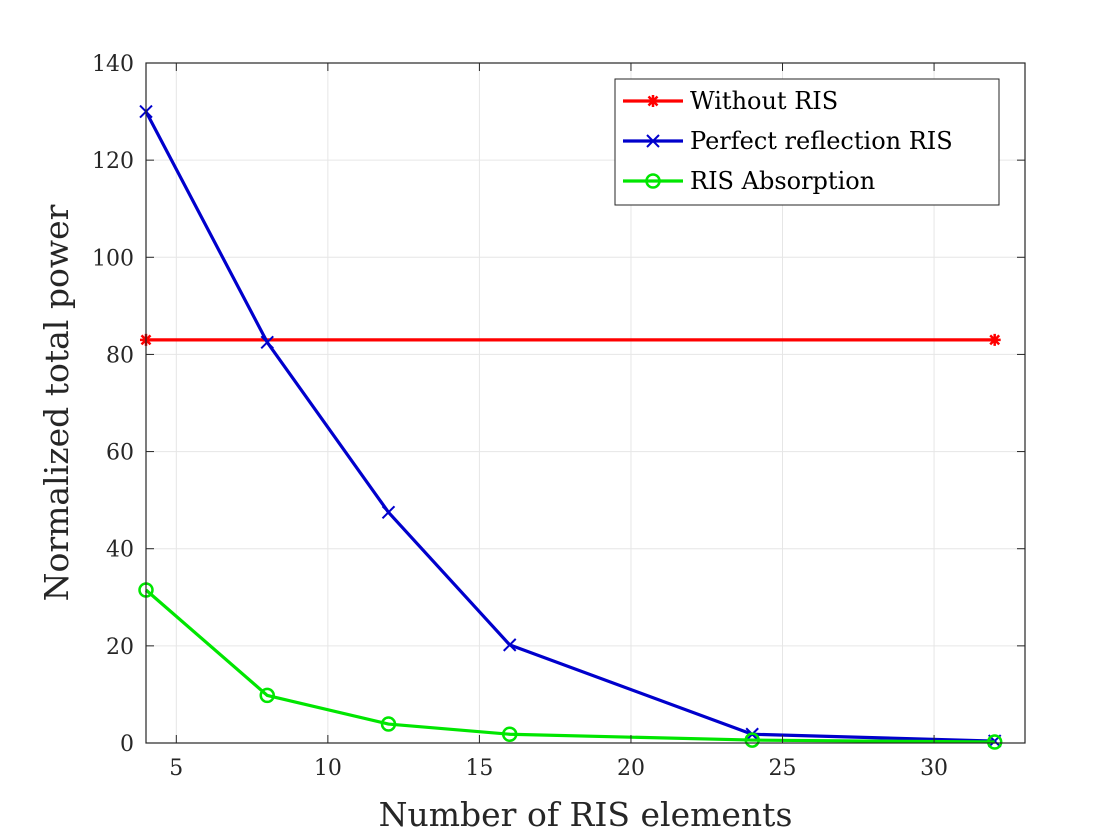 The height and width of the screenshot is (840, 1120). I want to click on y-tick-label: 100, so click(113, 258).